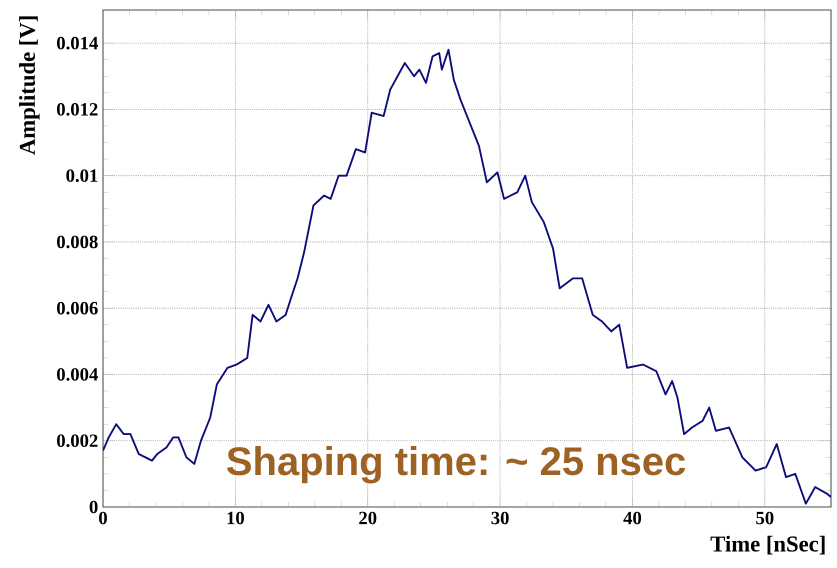 The width and height of the screenshot is (837, 568). I want to click on x-tick-label: 0, so click(103, 518).